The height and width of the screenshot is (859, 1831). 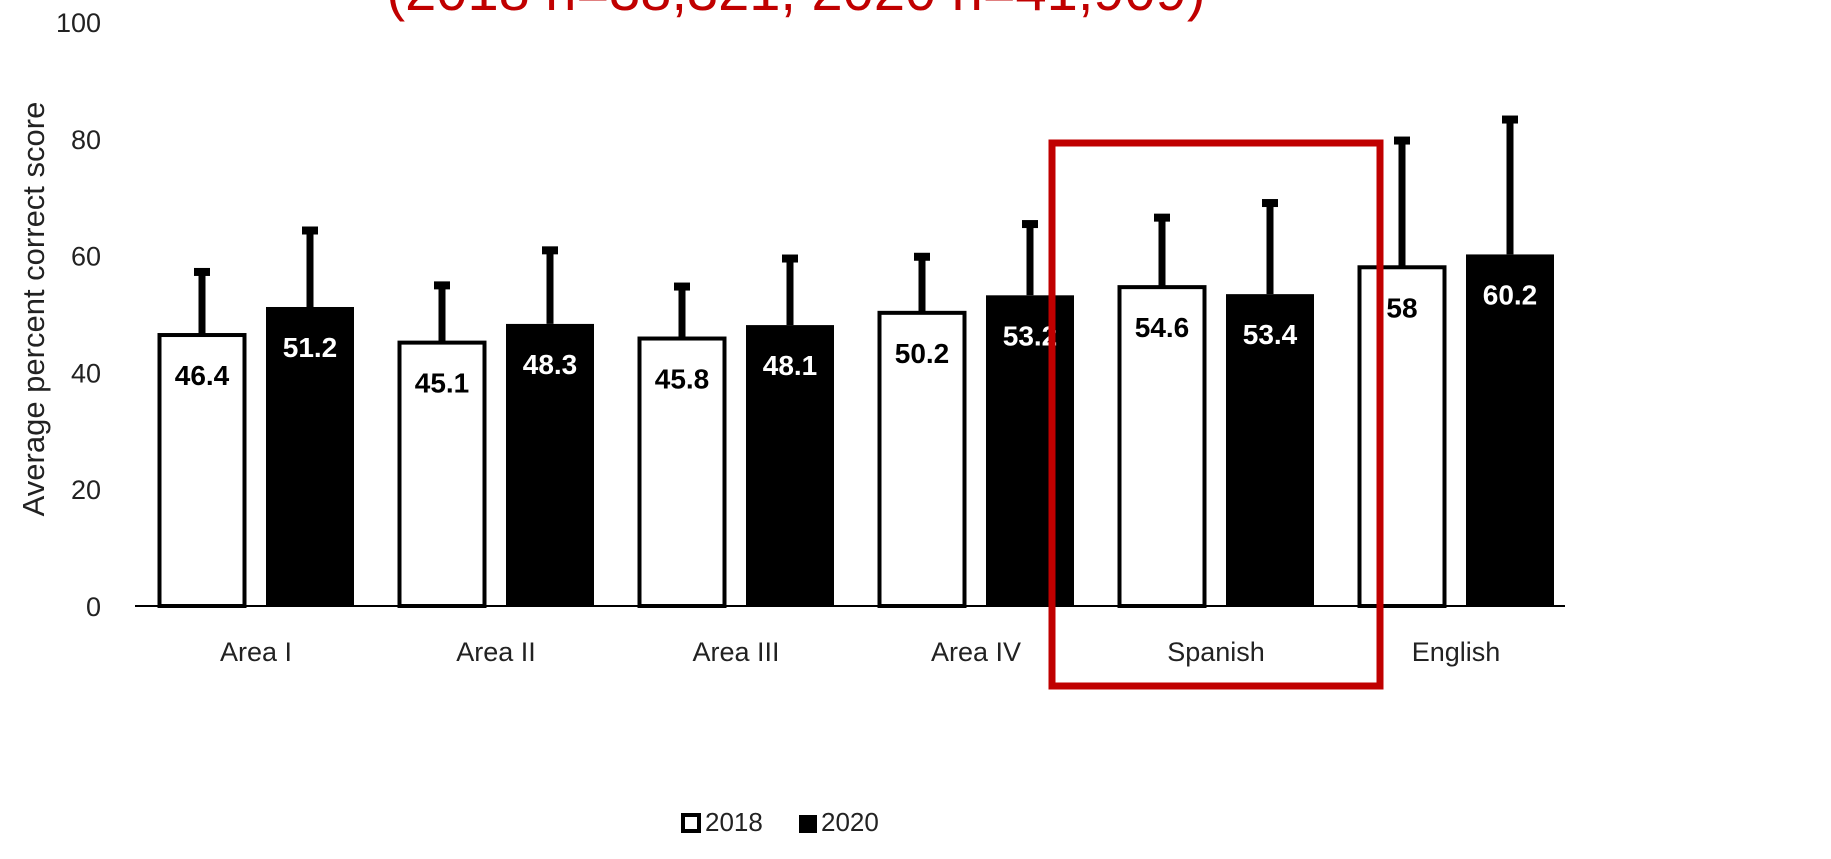 I want to click on data-label: 46.4, so click(x=202, y=375).